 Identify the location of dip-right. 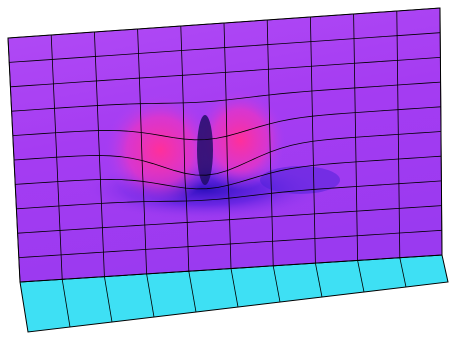
(300, 180).